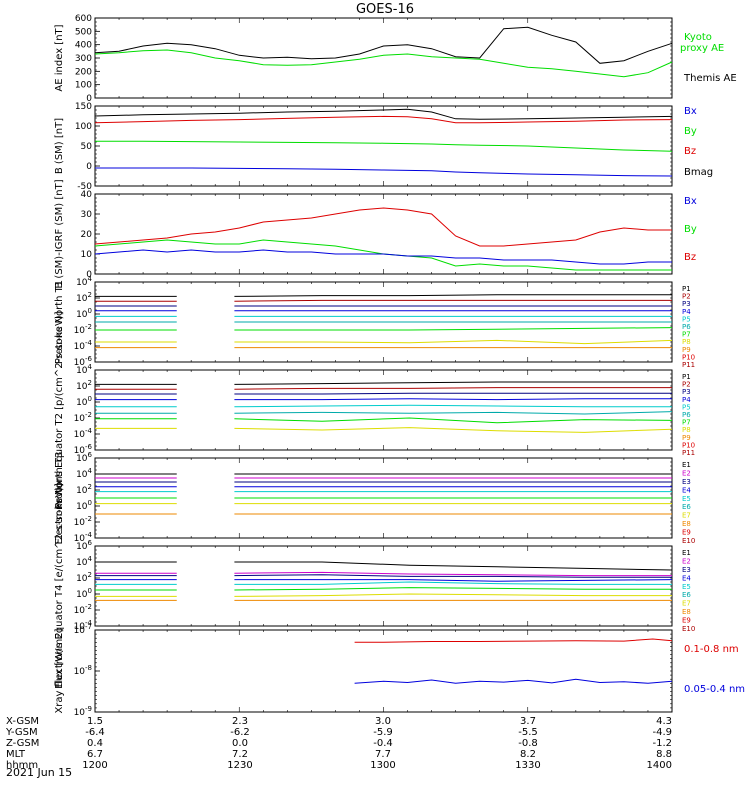 Image resolution: width=750 pixels, height=800 pixels. I want to click on legend-label: Bz, so click(690, 151).